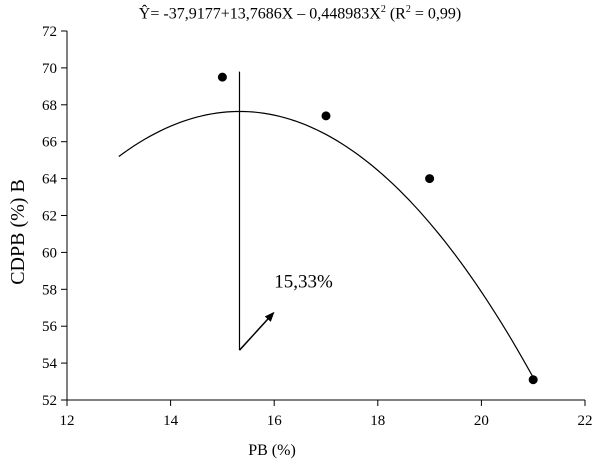 The image size is (600, 463). I want to click on annotation-layer: 15,33%, so click(285, 211).